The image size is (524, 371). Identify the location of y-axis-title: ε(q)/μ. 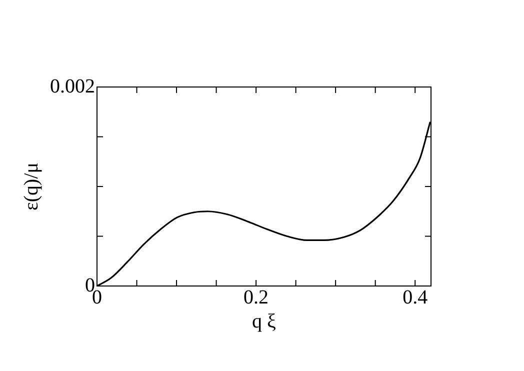
(31, 186).